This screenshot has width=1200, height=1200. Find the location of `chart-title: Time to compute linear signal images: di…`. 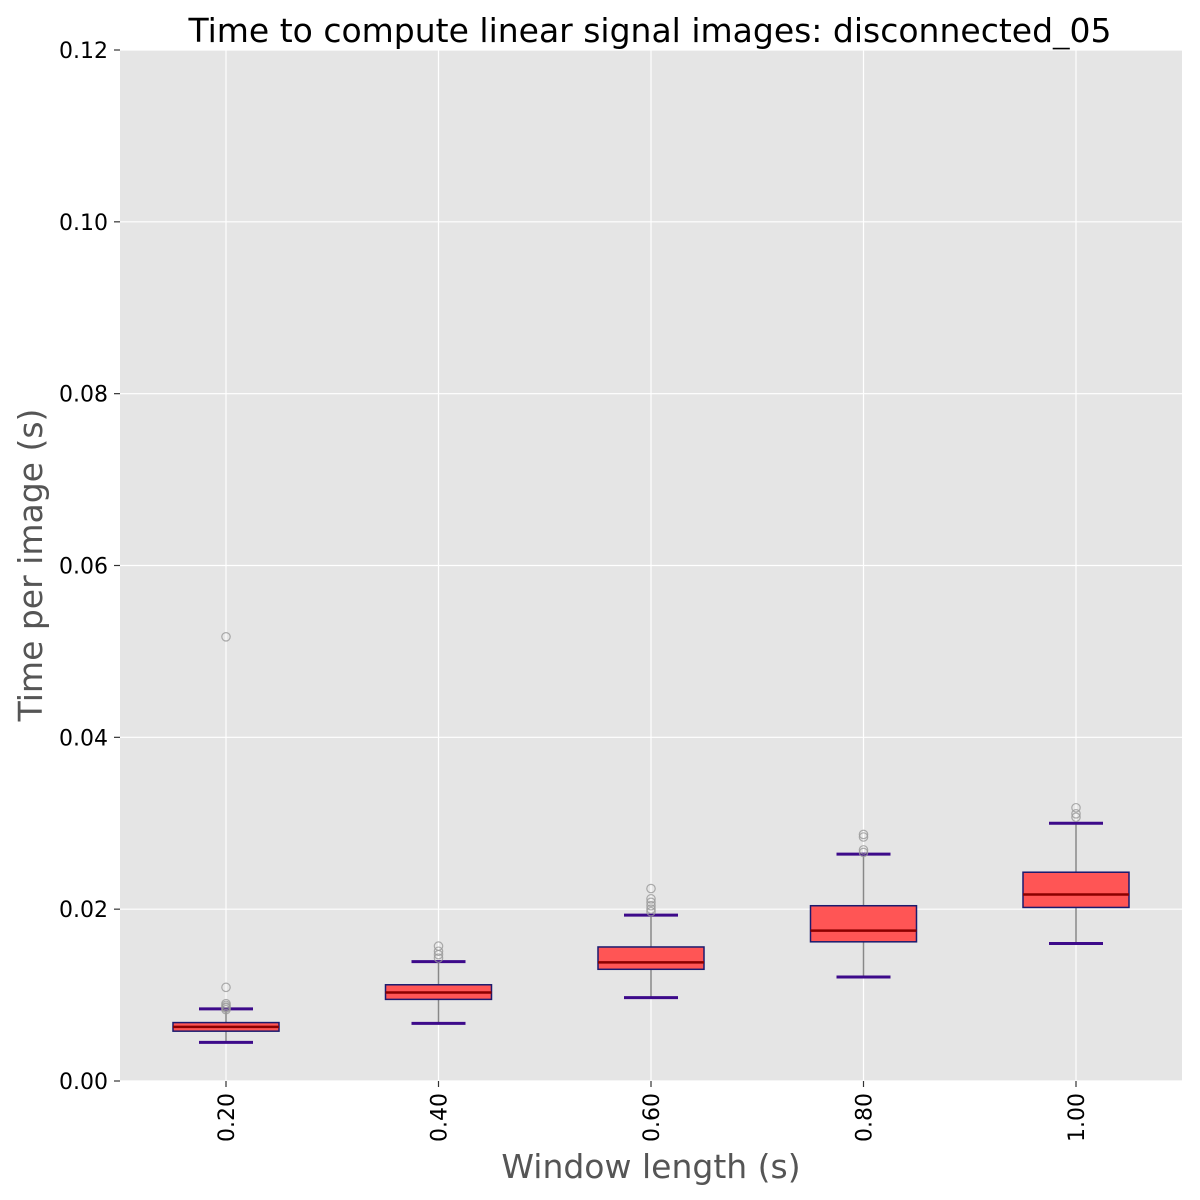

chart-title: Time to compute linear signal images: di… is located at coordinates (649, 30).